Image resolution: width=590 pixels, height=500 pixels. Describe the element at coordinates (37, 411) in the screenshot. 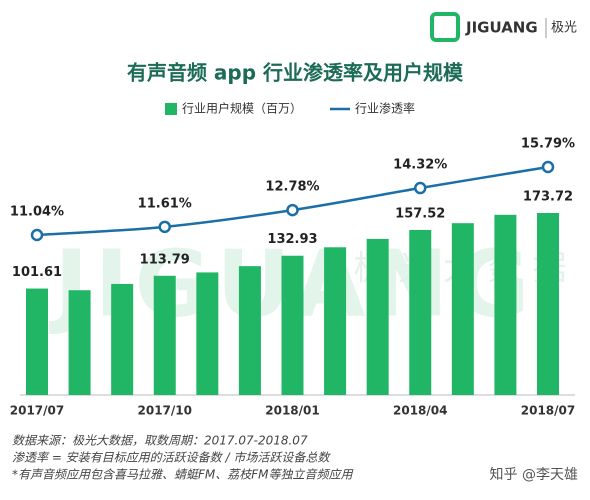

I see `x-tick-label: 2017/07` at that location.